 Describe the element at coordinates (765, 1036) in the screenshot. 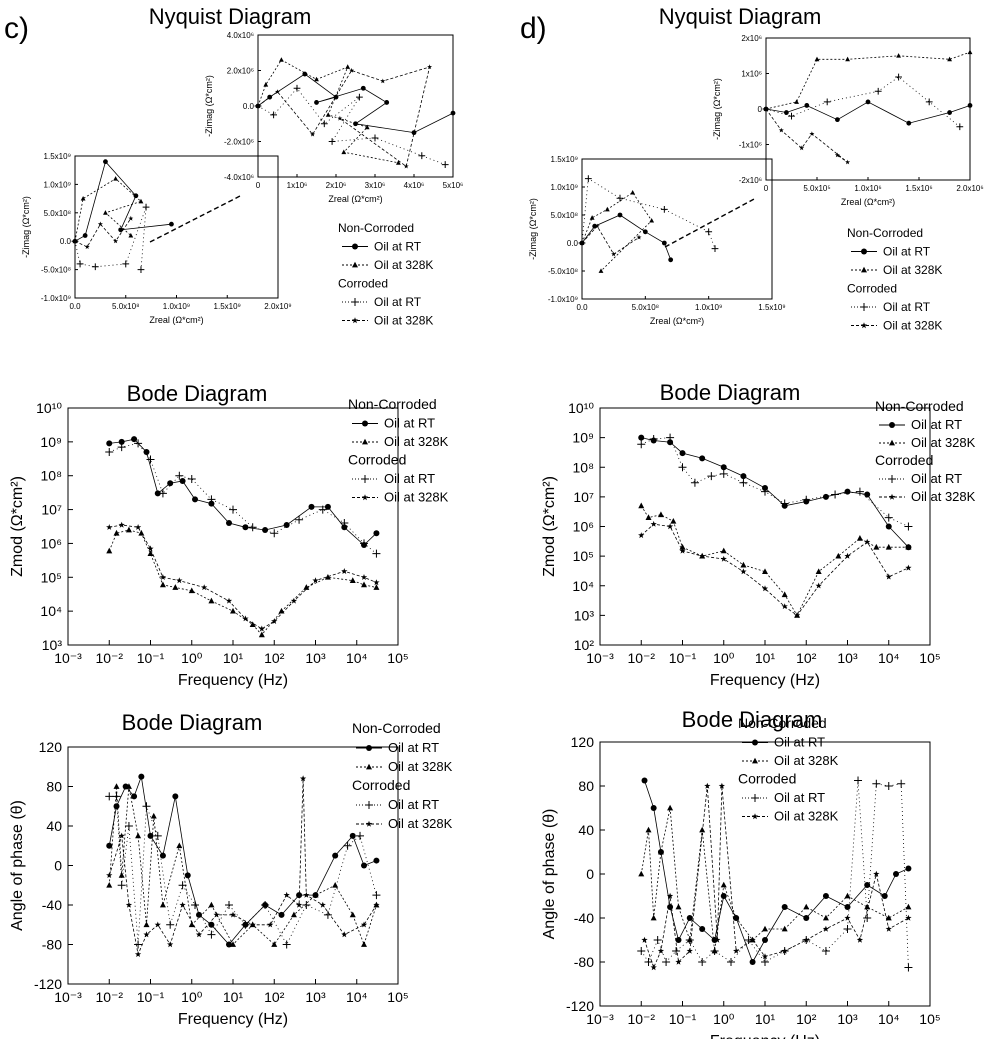

I see `x-axis-label: Frequency (Hz)` at that location.